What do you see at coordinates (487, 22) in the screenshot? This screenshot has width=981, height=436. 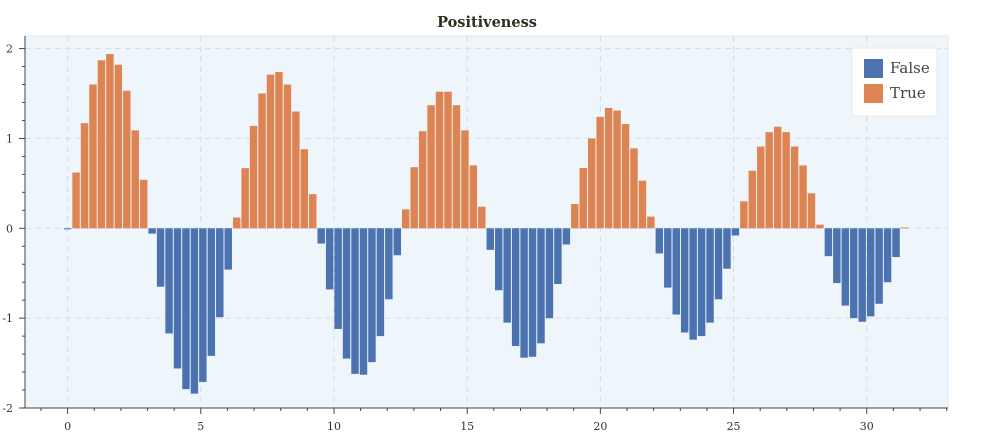 I see `chart-title: Positiveness` at bounding box center [487, 22].